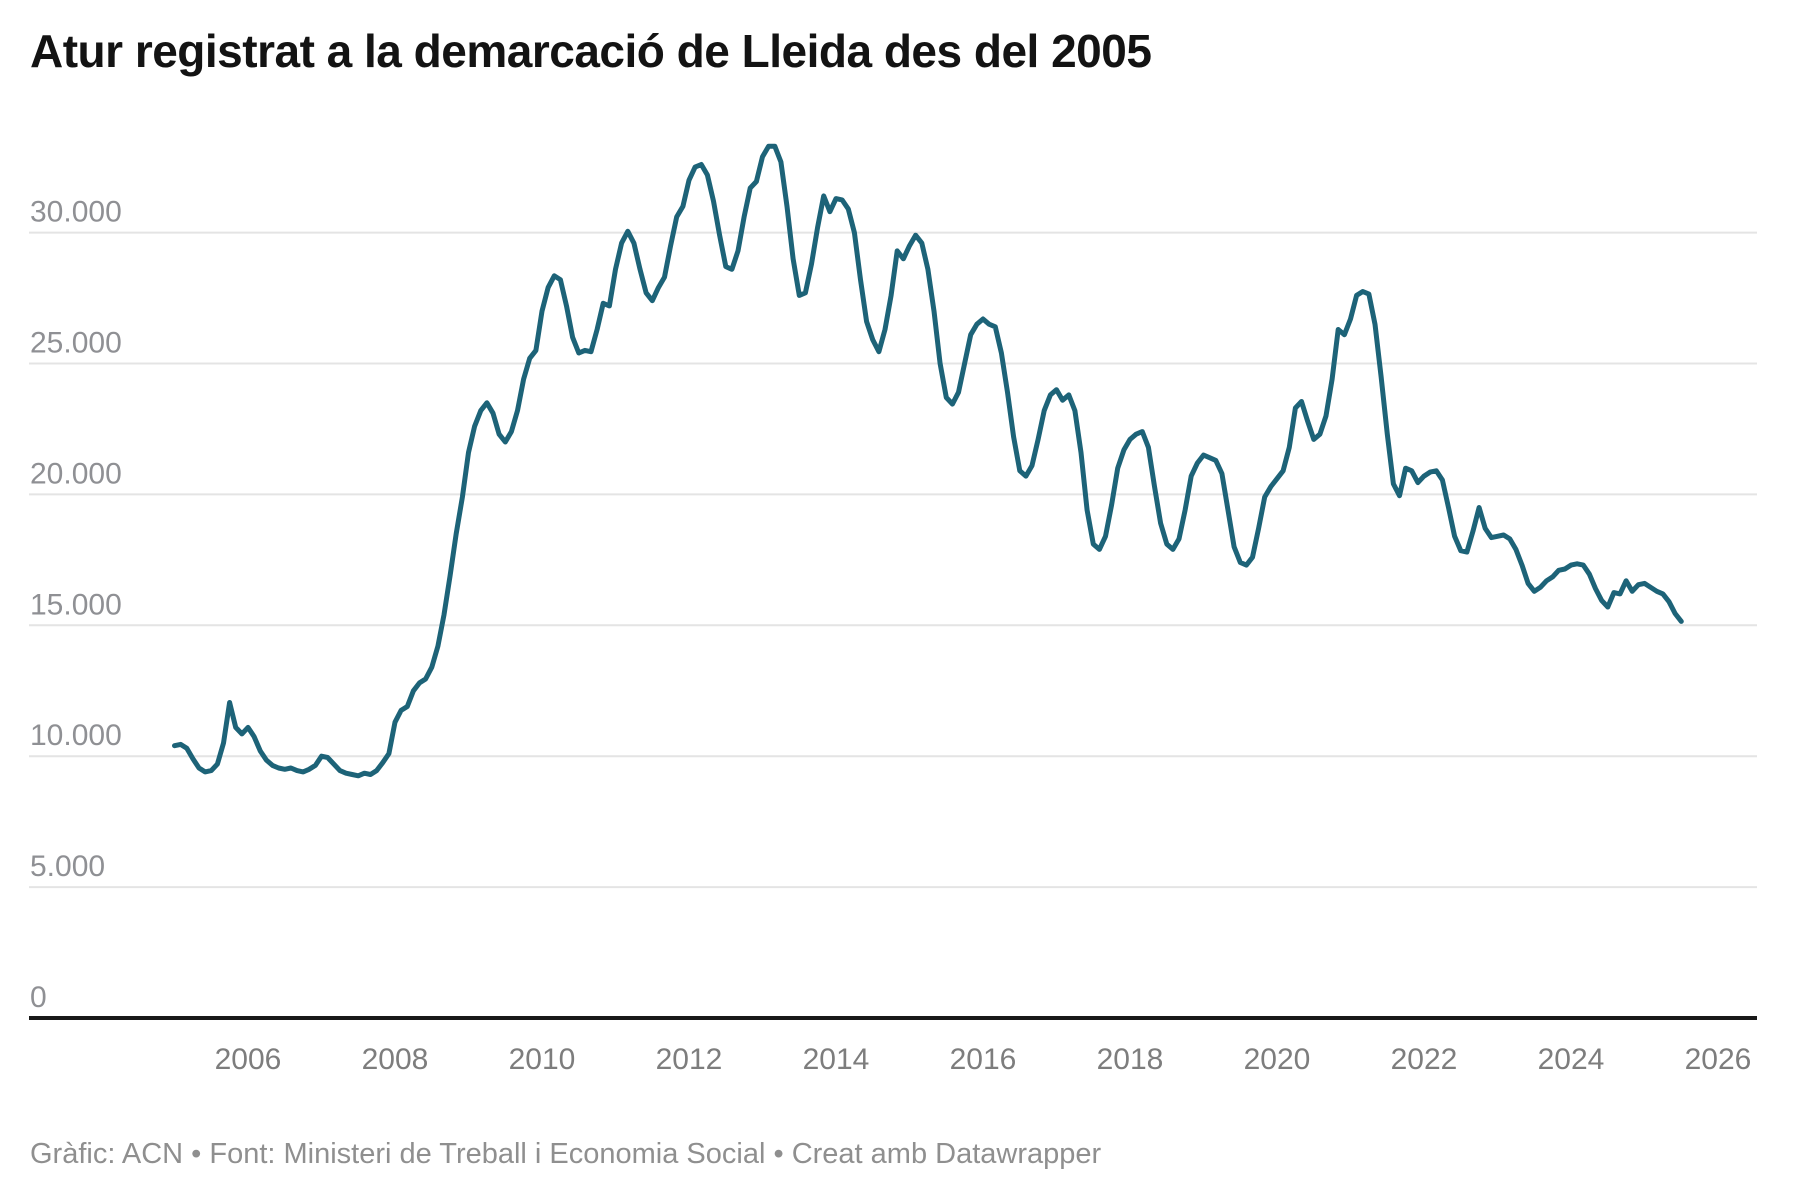 This screenshot has width=1800, height=1202. What do you see at coordinates (67, 866) in the screenshot?
I see `y-tick-label: 5.000` at bounding box center [67, 866].